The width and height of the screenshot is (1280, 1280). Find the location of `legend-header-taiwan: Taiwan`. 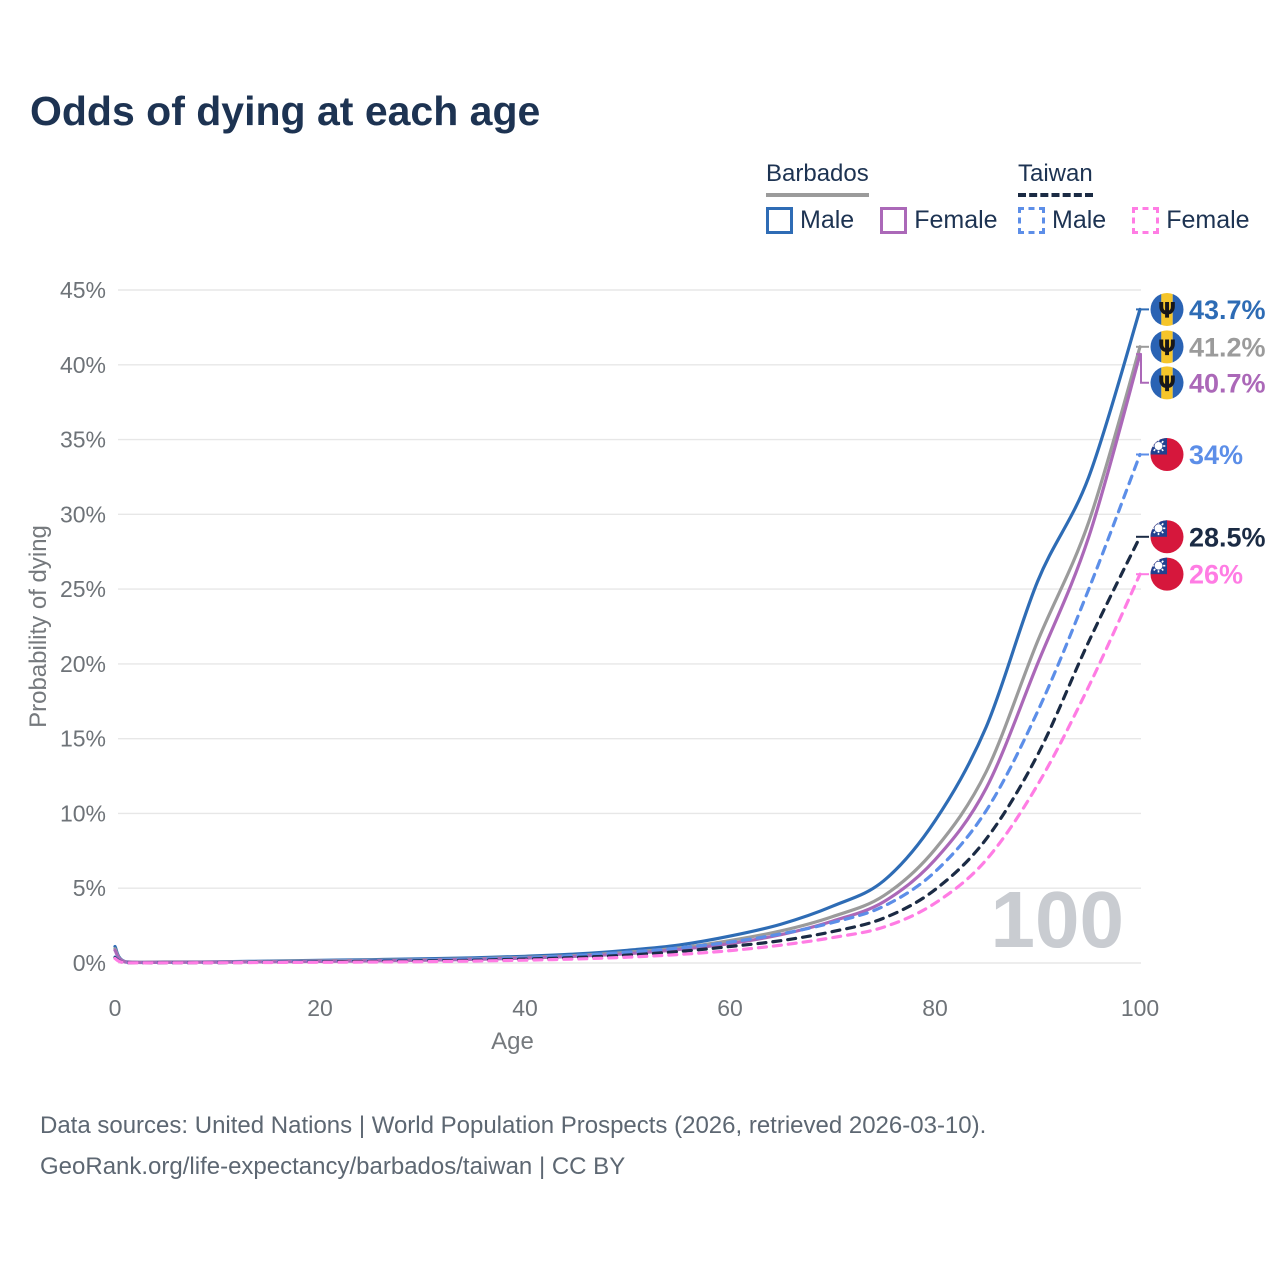

legend-header-taiwan: Taiwan is located at coordinates (1055, 178).